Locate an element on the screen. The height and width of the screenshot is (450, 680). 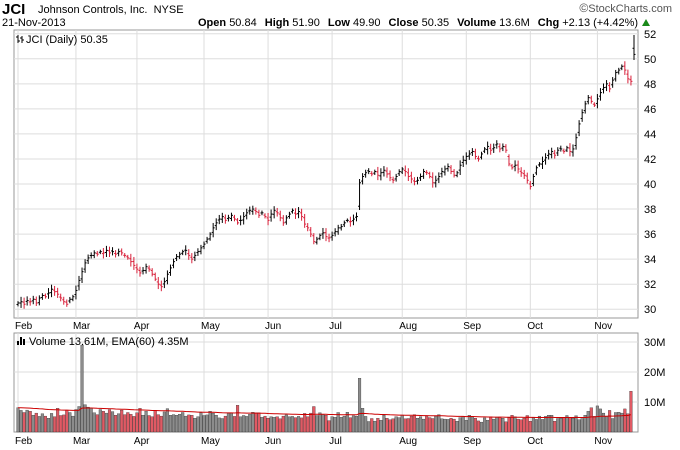
volume-tick-label: 30M is located at coordinates (654, 343).